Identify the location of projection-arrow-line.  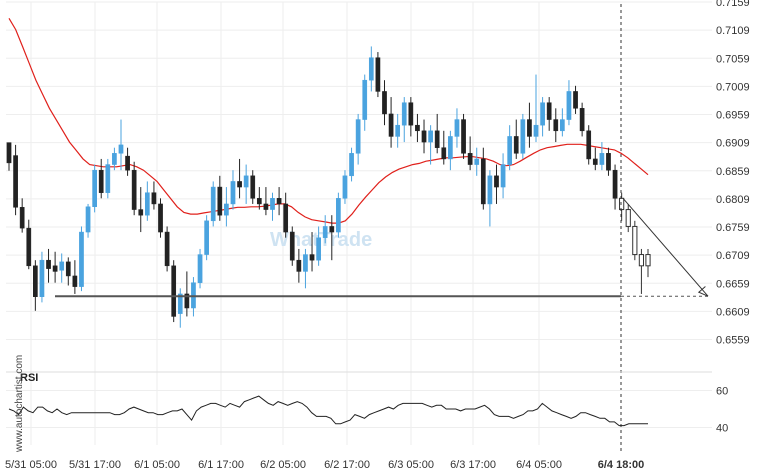
(665, 247).